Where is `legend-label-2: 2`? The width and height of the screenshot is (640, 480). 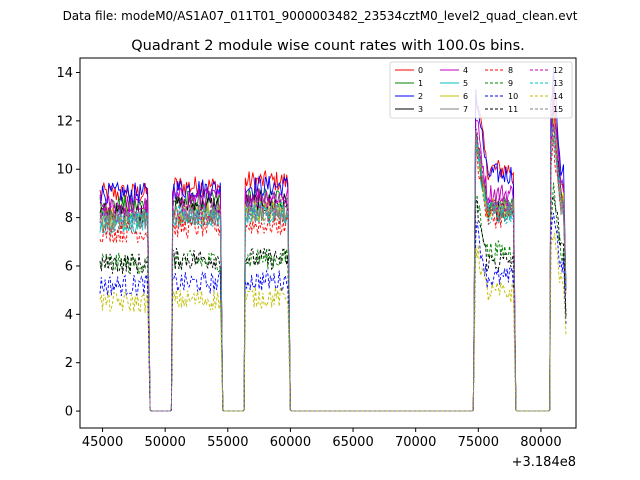
legend-label-2: 2 is located at coordinates (420, 96).